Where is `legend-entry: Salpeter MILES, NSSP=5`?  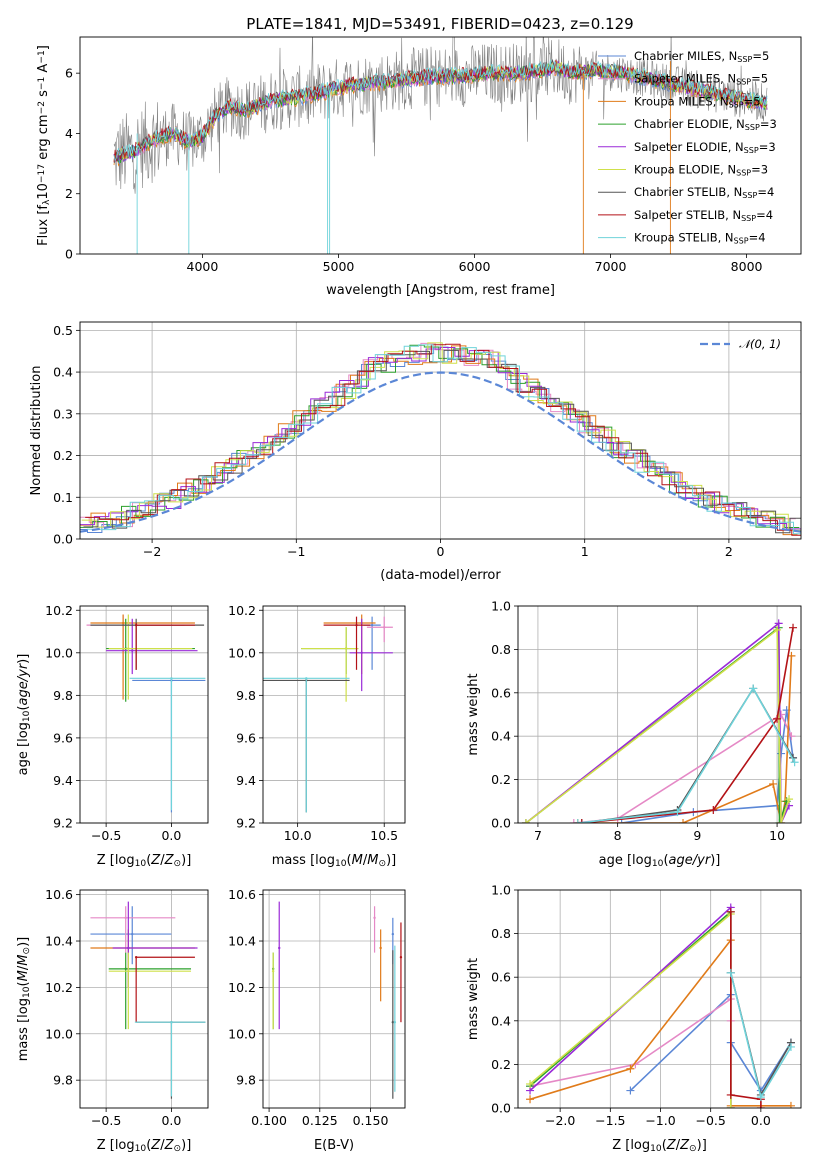 legend-entry: Salpeter MILES, NSSP=5 is located at coordinates (701, 79).